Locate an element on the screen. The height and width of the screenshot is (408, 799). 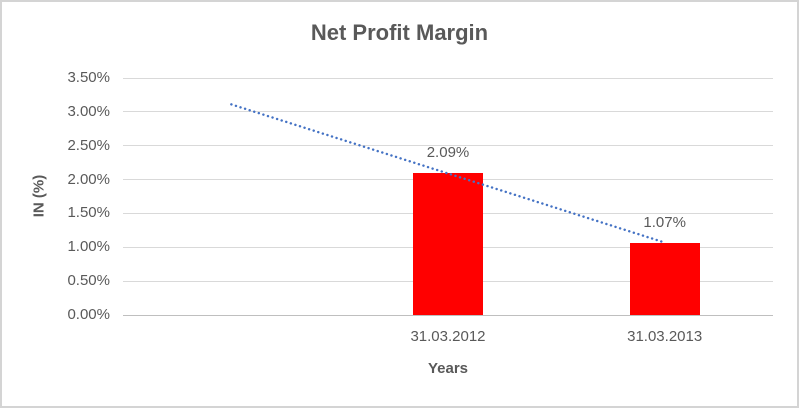
y-tick-label: 2.00% is located at coordinates (88, 179).